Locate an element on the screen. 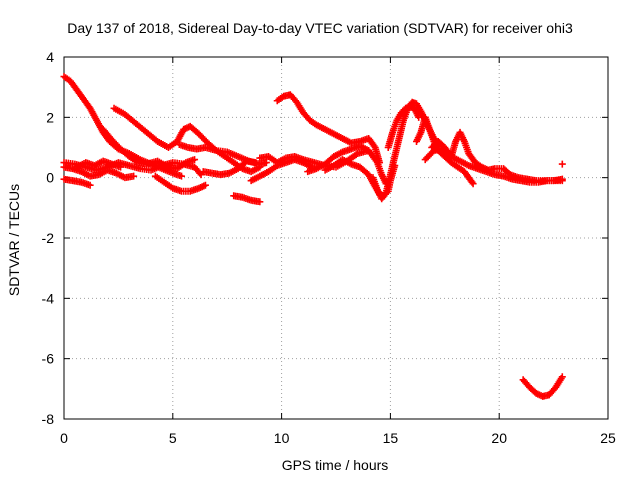 The image size is (640, 480). y-tick-label: -8 is located at coordinates (48, 419).